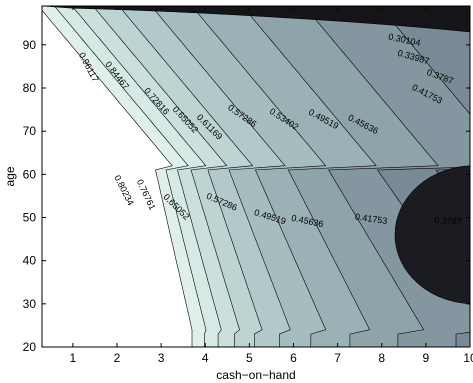 This screenshot has height=383, width=473. What do you see at coordinates (30, 45) in the screenshot?
I see `y-tick-label: 90` at bounding box center [30, 45].